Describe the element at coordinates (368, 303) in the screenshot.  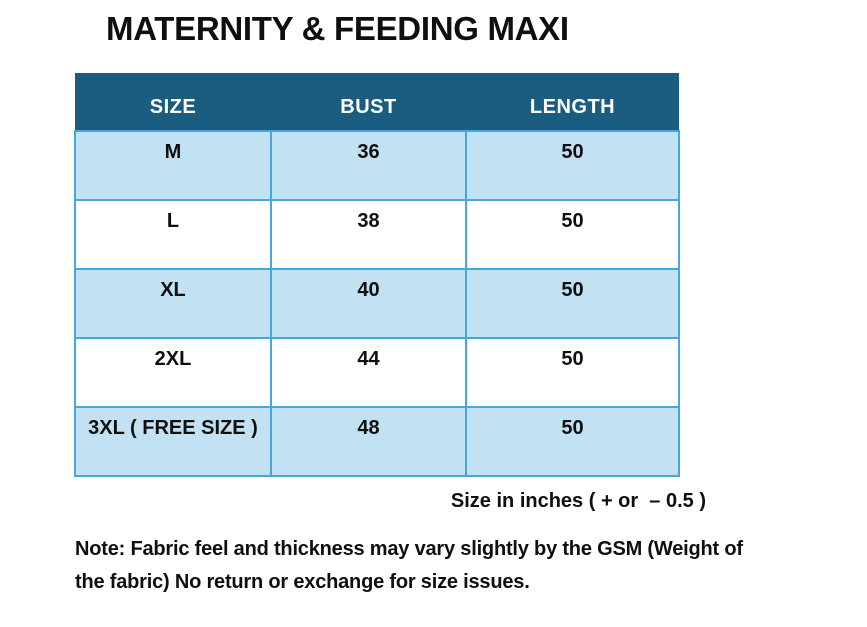
I see `cell-bust: 40` at that location.